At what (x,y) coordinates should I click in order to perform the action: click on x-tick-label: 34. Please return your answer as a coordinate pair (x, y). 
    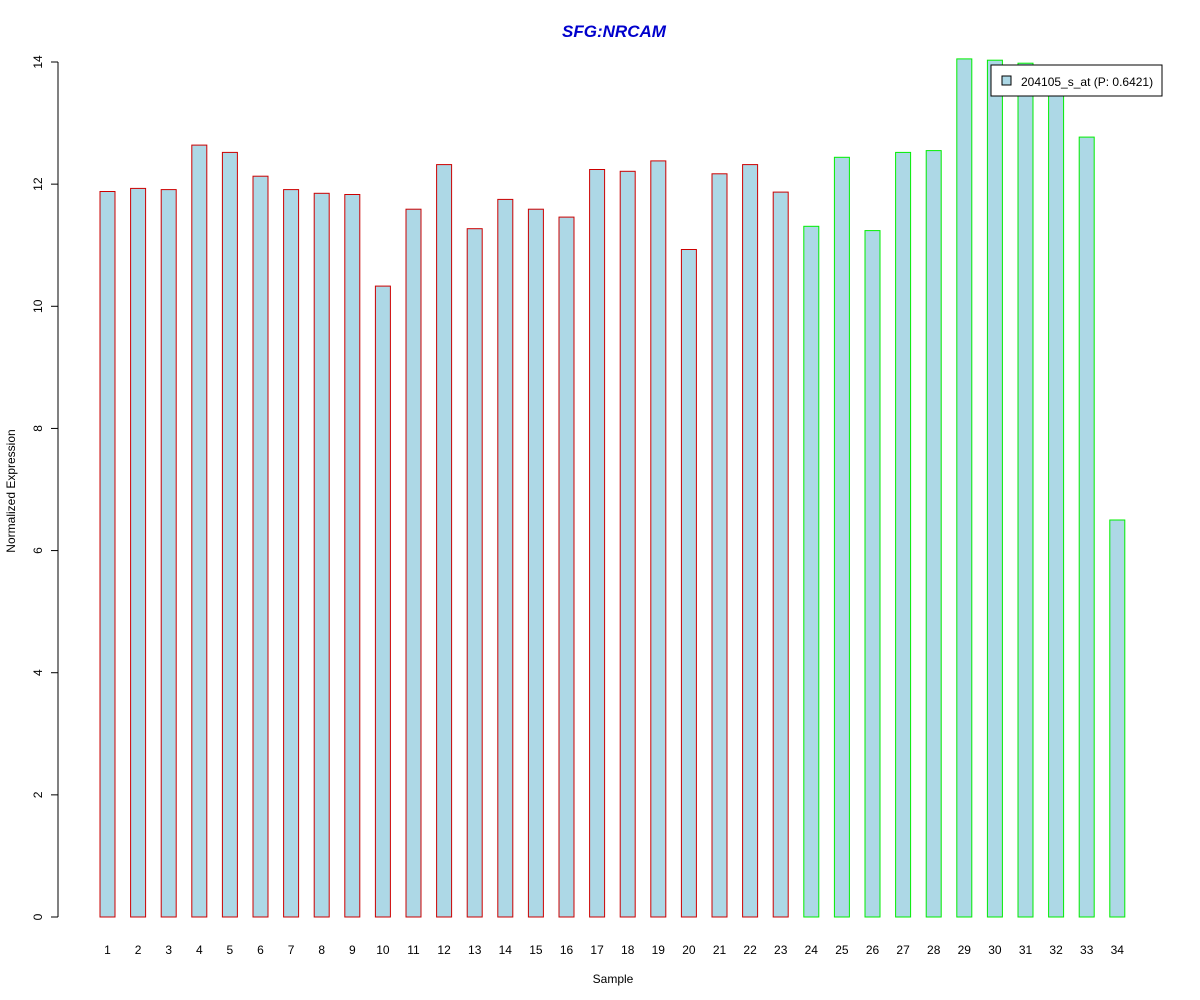
    Looking at the image, I should click on (1118, 950).